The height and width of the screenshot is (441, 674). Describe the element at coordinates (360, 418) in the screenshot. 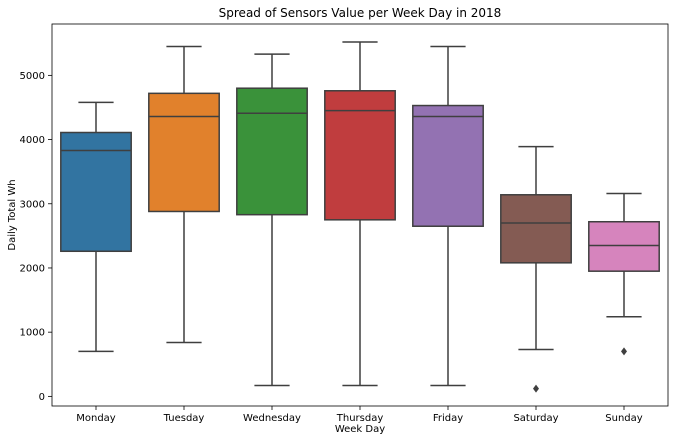

I see `x-tick-label: Thursday` at that location.